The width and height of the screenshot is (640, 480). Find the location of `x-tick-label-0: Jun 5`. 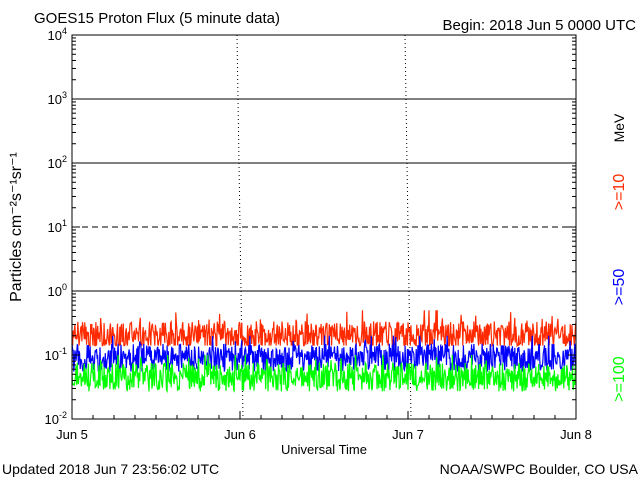

x-tick-label-0: Jun 5 is located at coordinates (72, 434).